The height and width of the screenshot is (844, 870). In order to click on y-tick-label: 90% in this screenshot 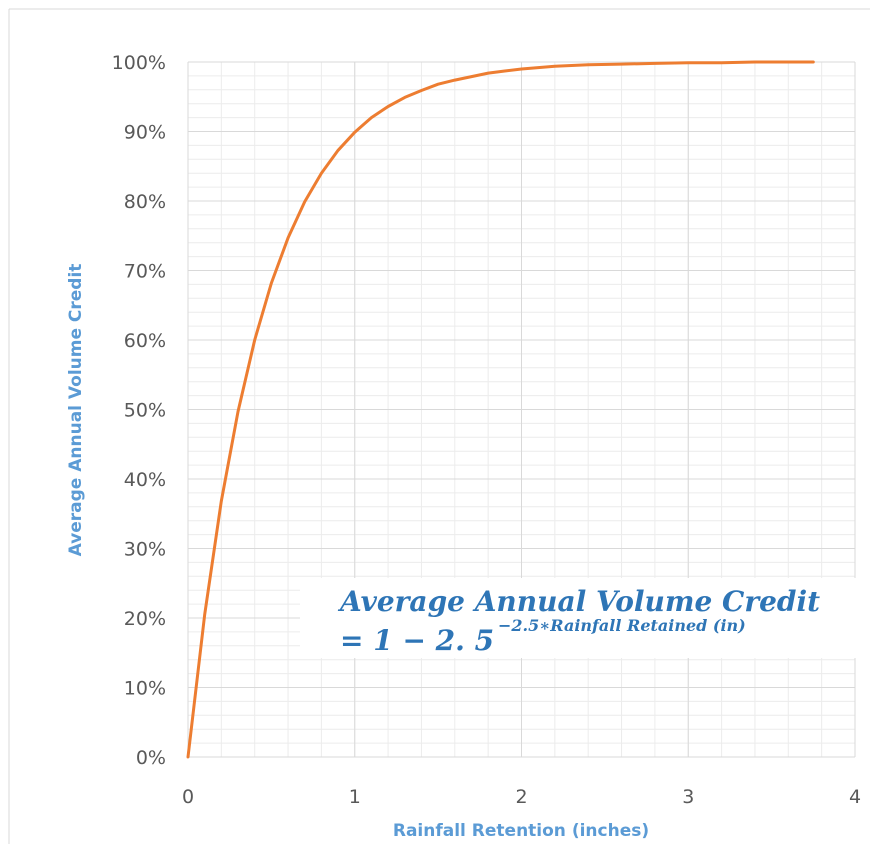, I will do `click(145, 133)`.